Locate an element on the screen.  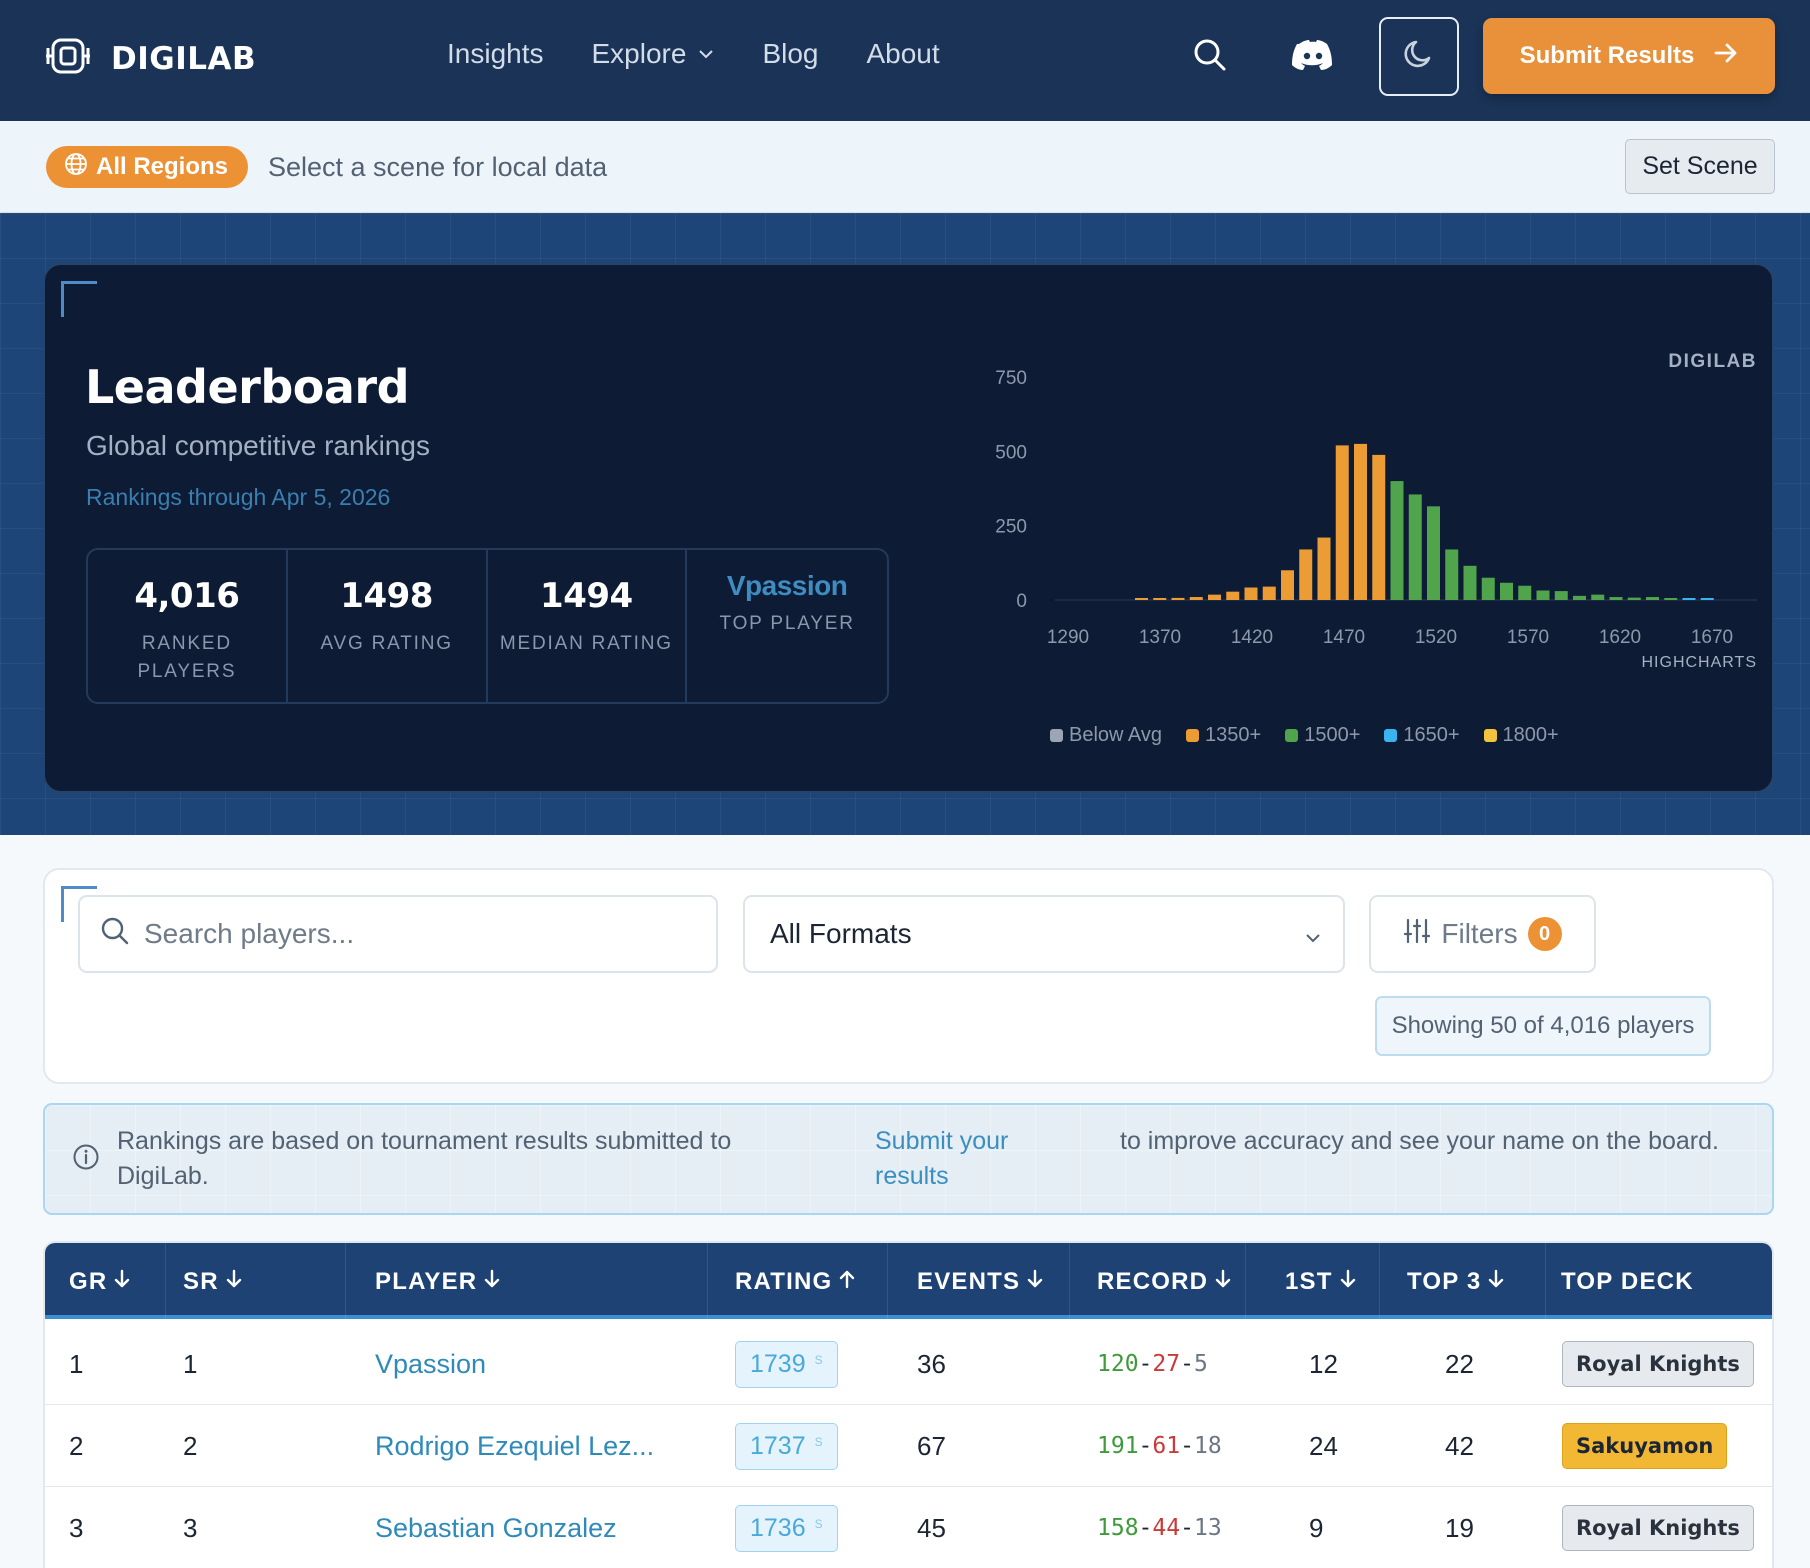
chart-credit: HIGHCHARTS is located at coordinates (1700, 662).